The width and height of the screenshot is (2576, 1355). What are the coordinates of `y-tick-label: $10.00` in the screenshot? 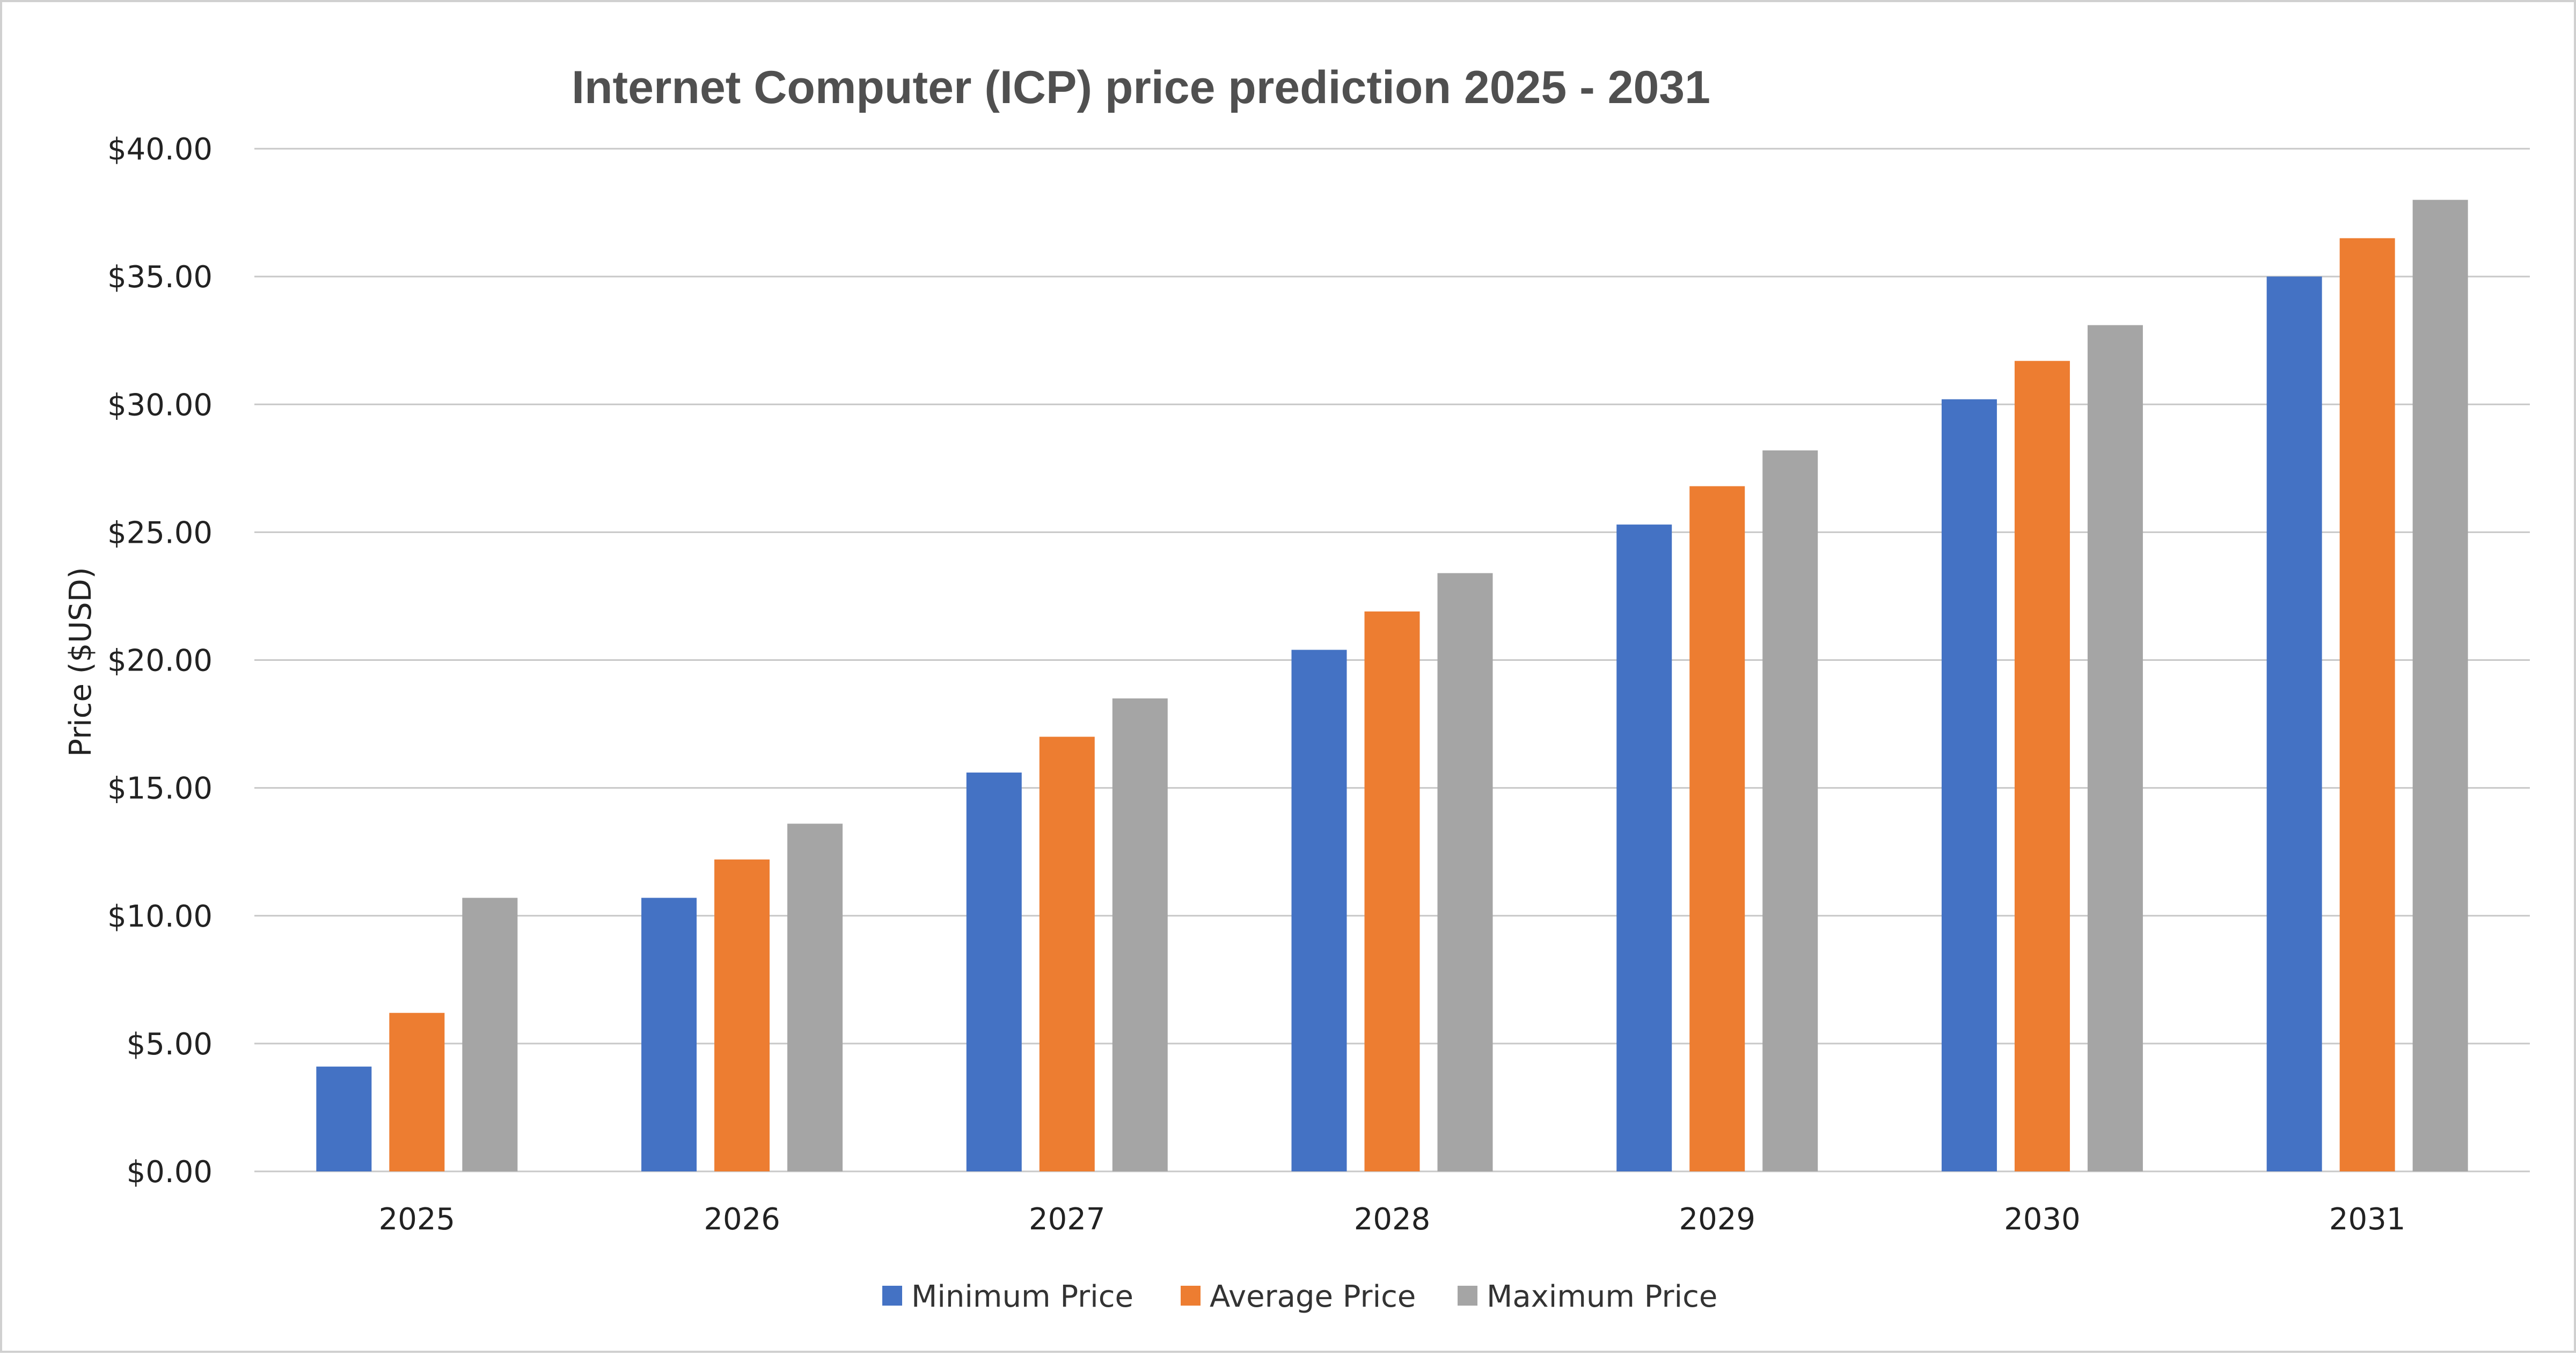 It's located at (160, 916).